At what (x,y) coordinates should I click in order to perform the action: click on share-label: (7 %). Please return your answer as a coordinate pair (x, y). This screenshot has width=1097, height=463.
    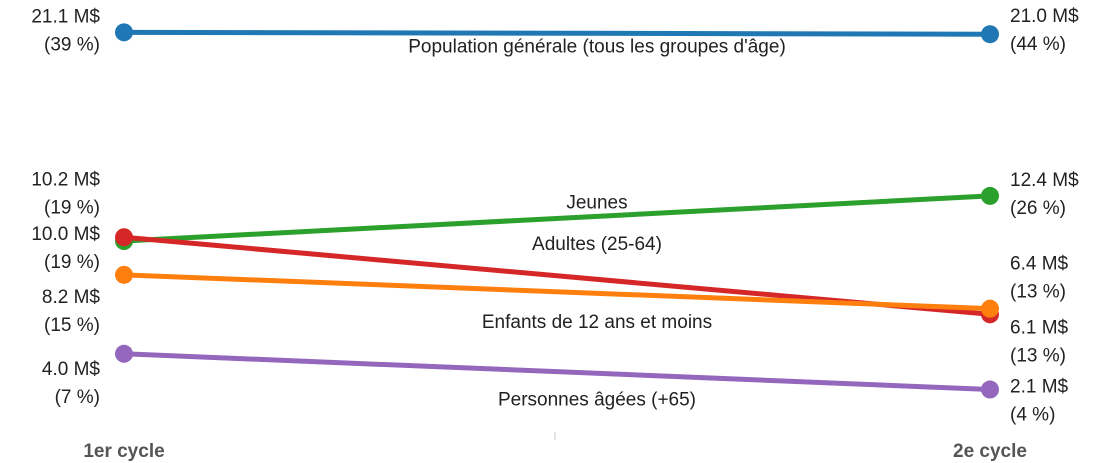
    Looking at the image, I should click on (77, 397).